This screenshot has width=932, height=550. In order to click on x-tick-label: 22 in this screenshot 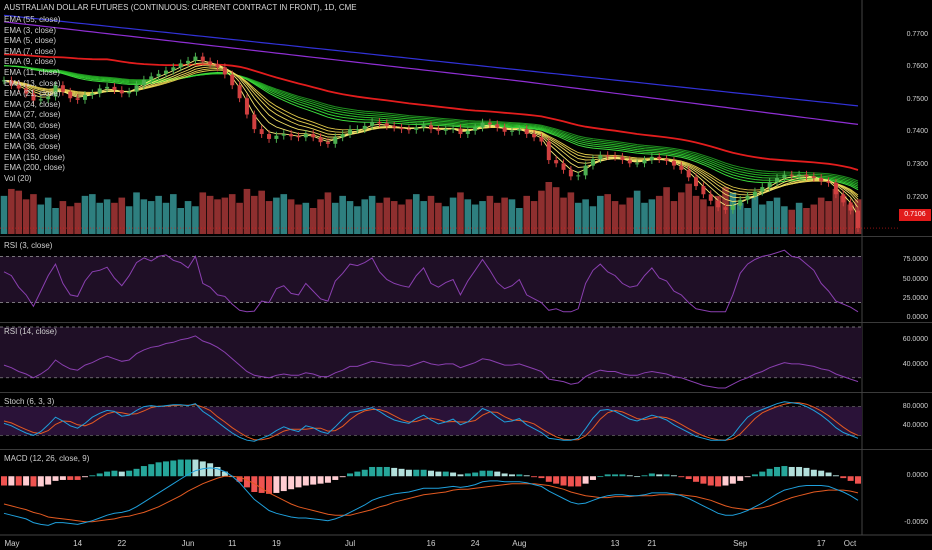, I will do `click(122, 543)`.